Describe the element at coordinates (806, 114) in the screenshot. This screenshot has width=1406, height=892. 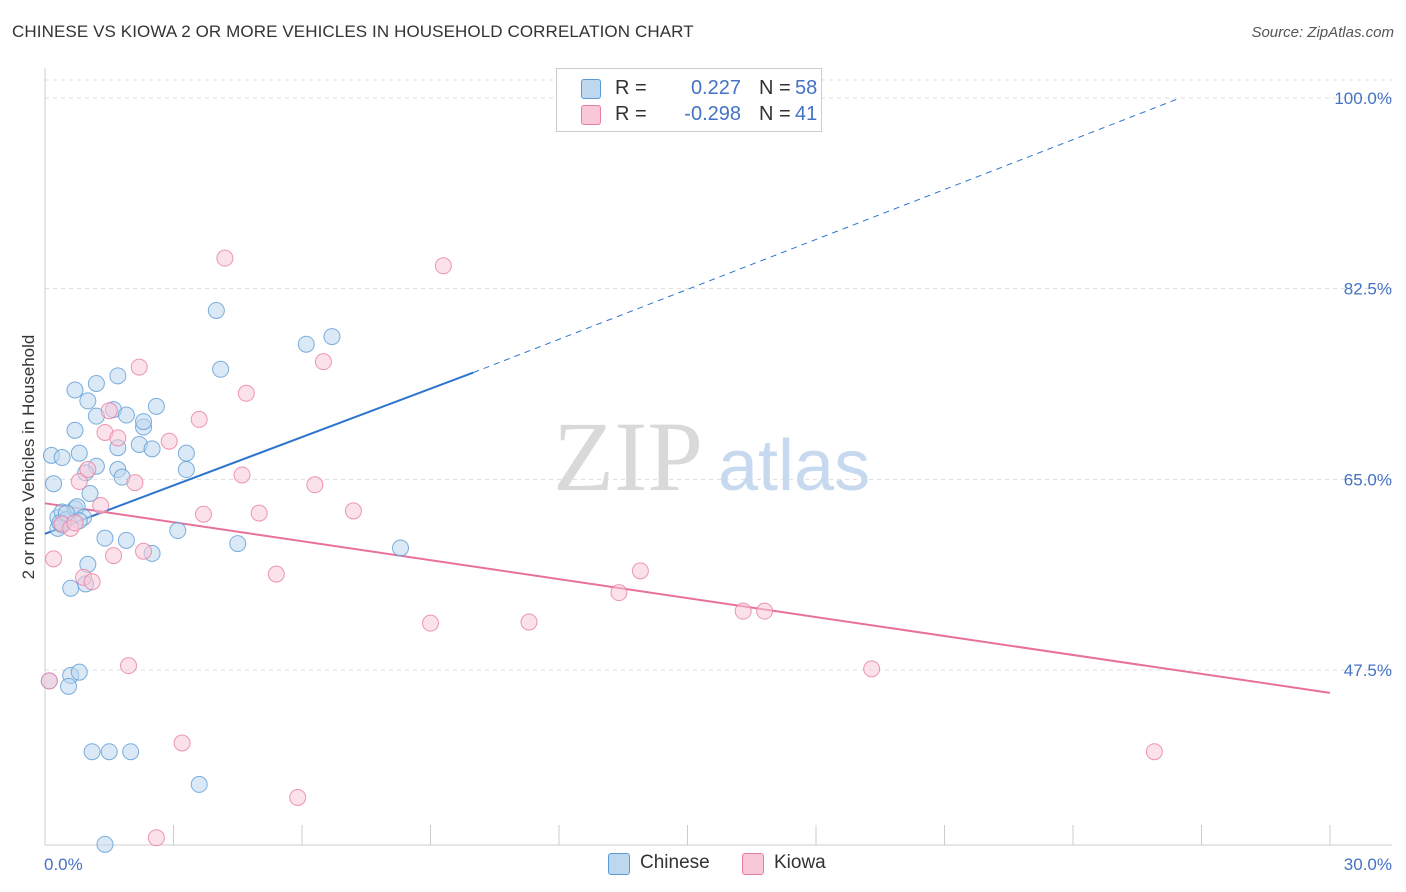
I see `legend-n-value: 41` at that location.